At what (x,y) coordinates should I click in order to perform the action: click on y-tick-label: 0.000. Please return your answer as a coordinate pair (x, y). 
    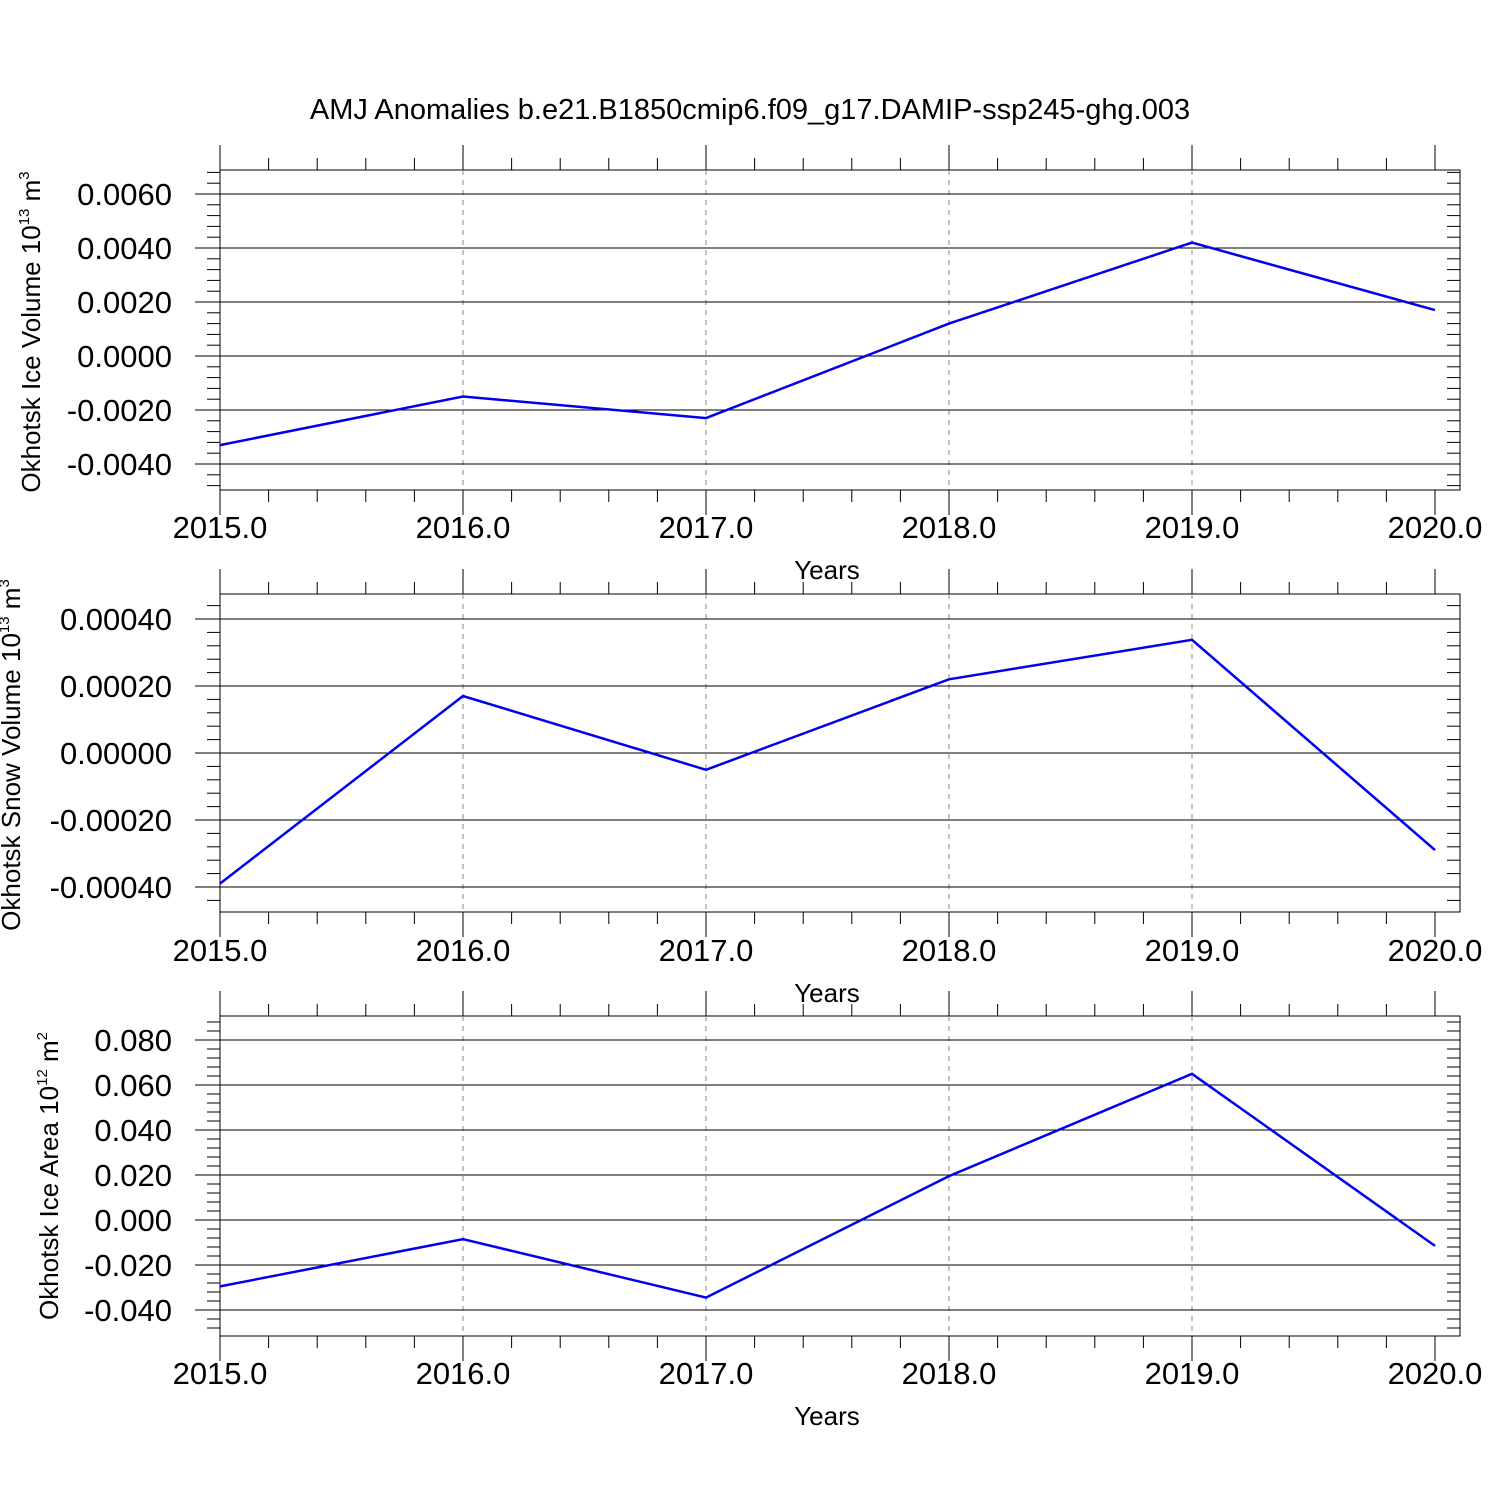
    Looking at the image, I should click on (133, 1220).